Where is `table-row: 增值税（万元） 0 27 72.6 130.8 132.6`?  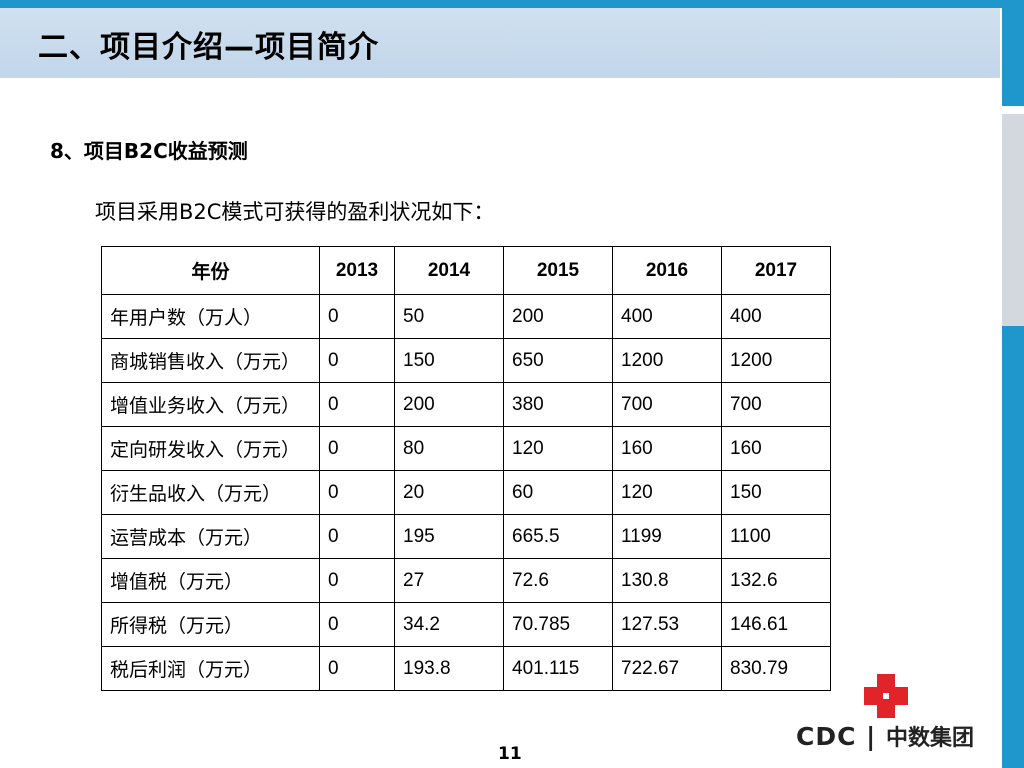
table-row: 增值税（万元） 0 27 72.6 130.8 132.6 is located at coordinates (466, 580).